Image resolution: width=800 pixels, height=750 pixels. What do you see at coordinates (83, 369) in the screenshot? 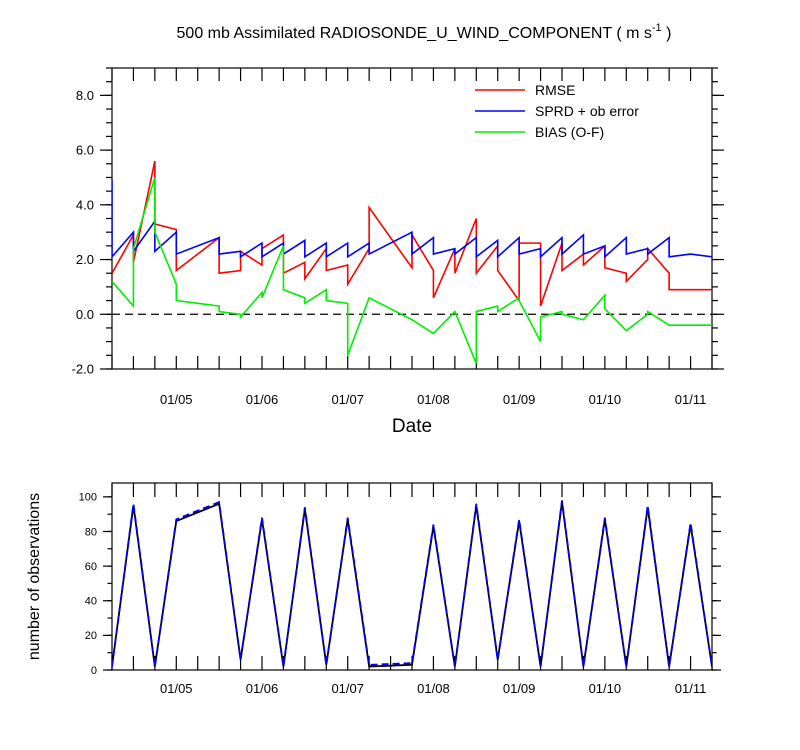
I see `y-tick-label: -2.0` at bounding box center [83, 369].